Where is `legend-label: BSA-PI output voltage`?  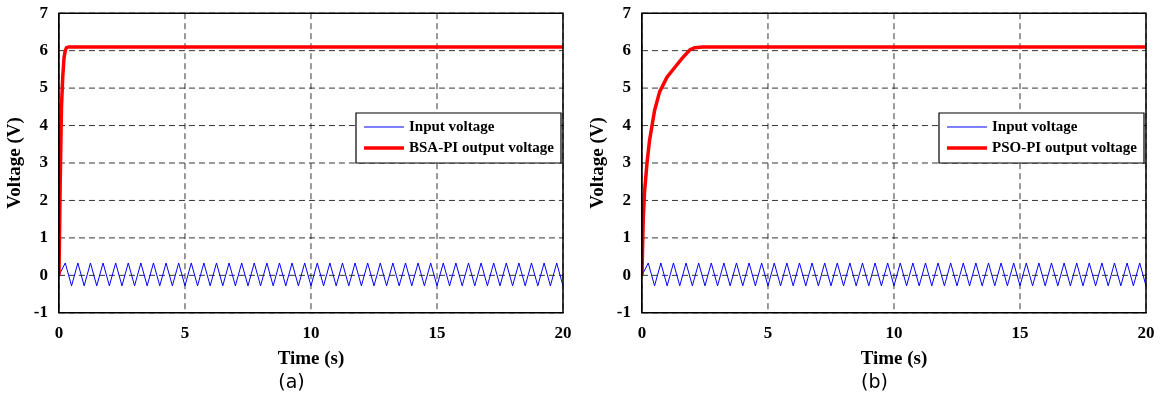 legend-label: BSA-PI output voltage is located at coordinates (481, 146).